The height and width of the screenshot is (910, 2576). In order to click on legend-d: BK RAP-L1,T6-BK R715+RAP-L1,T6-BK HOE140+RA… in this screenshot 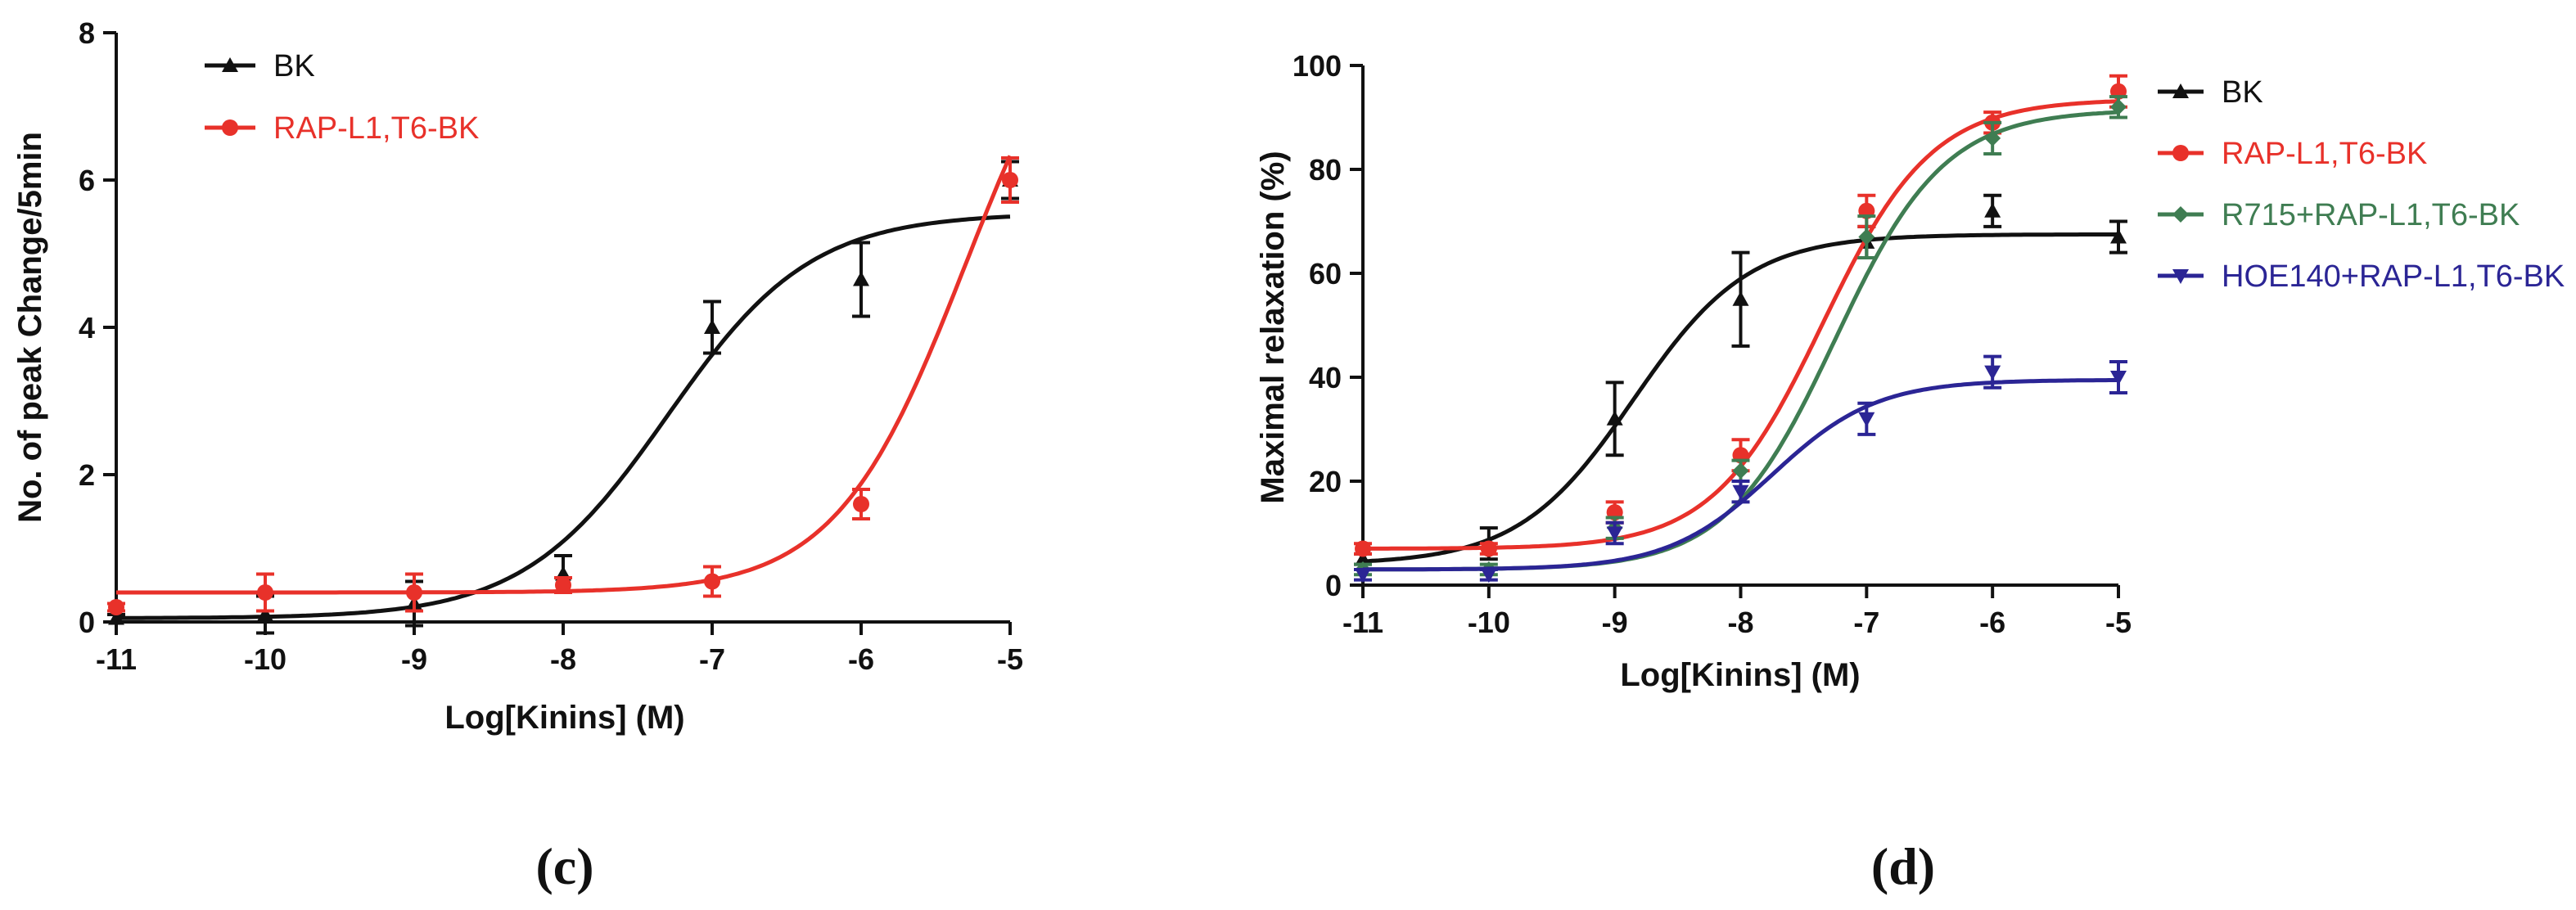, I will do `click(2361, 185)`.